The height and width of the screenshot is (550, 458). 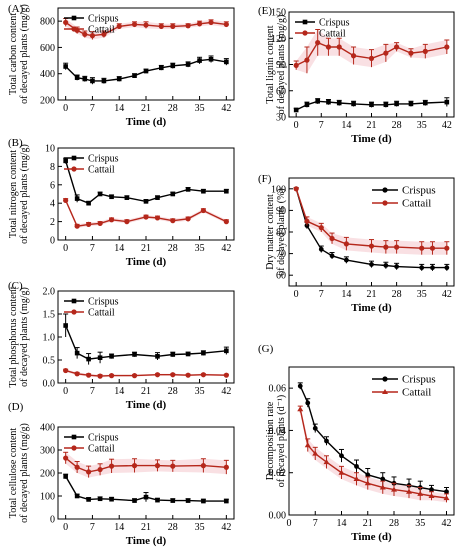 I want to click on y-tick-label: 60, so click(x=281, y=276).